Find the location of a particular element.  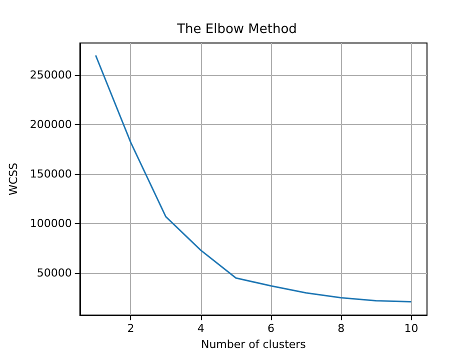

x-tick-label: 6 is located at coordinates (270, 329).